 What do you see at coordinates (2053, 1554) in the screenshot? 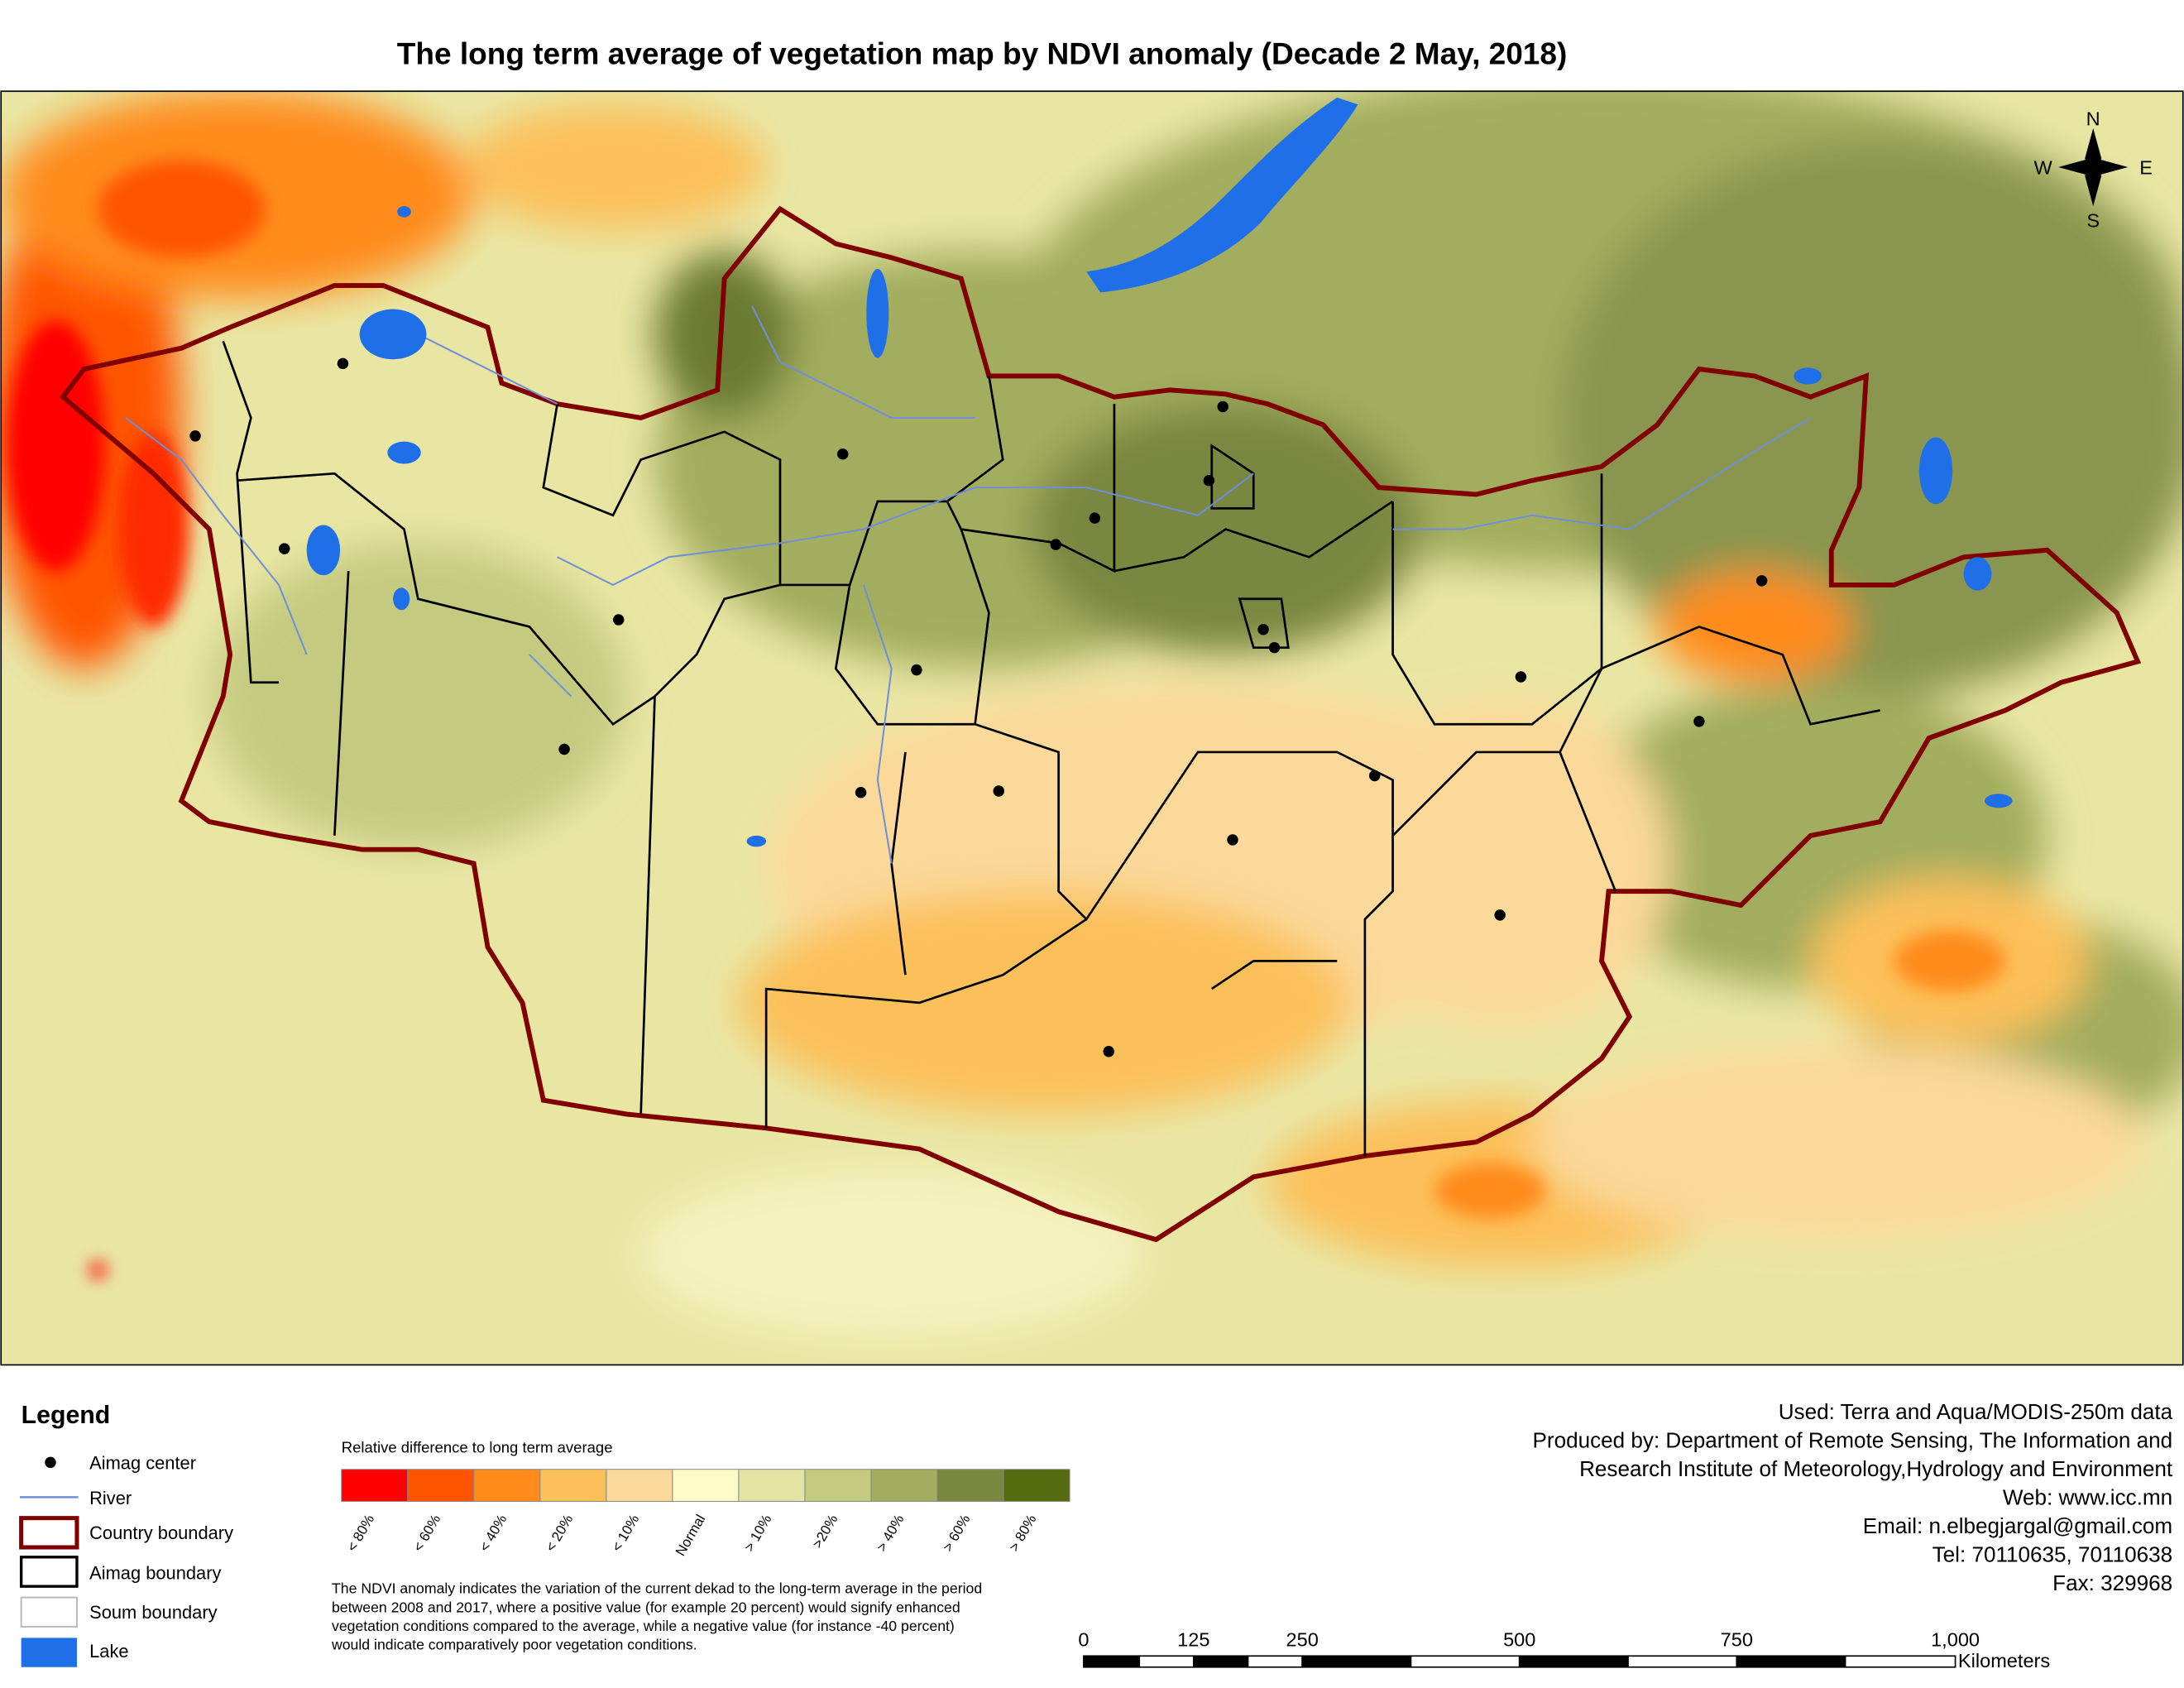
I see `credit-line: Tel: 70110635, 70110638` at bounding box center [2053, 1554].